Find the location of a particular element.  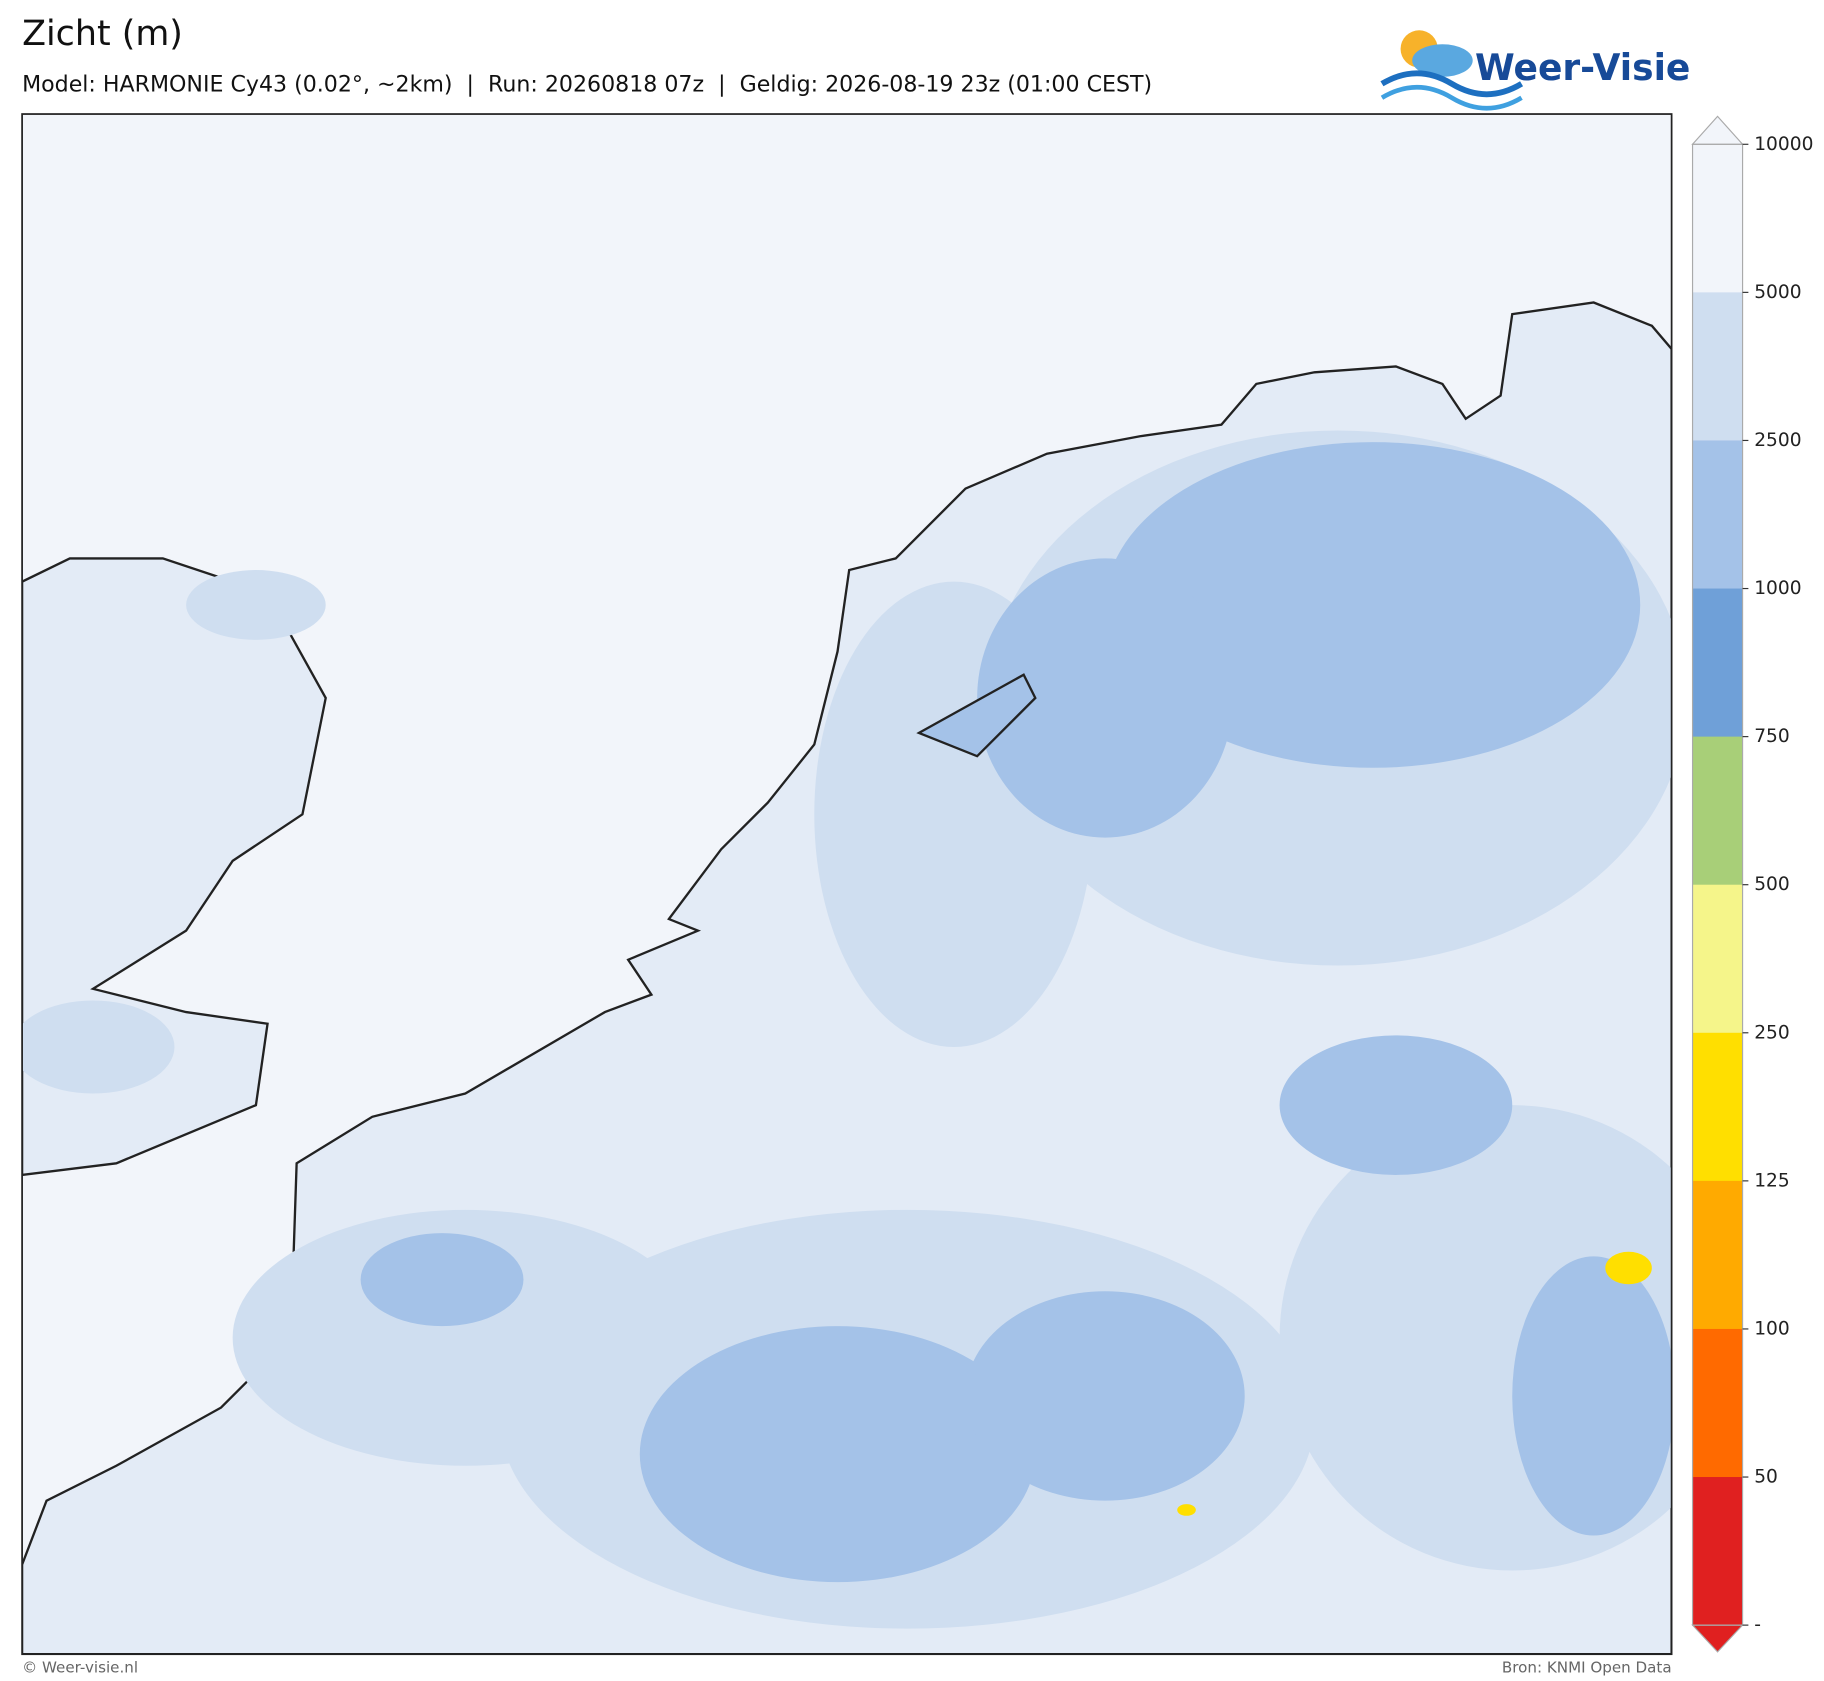

title: Zicht (m) is located at coordinates (102, 34).